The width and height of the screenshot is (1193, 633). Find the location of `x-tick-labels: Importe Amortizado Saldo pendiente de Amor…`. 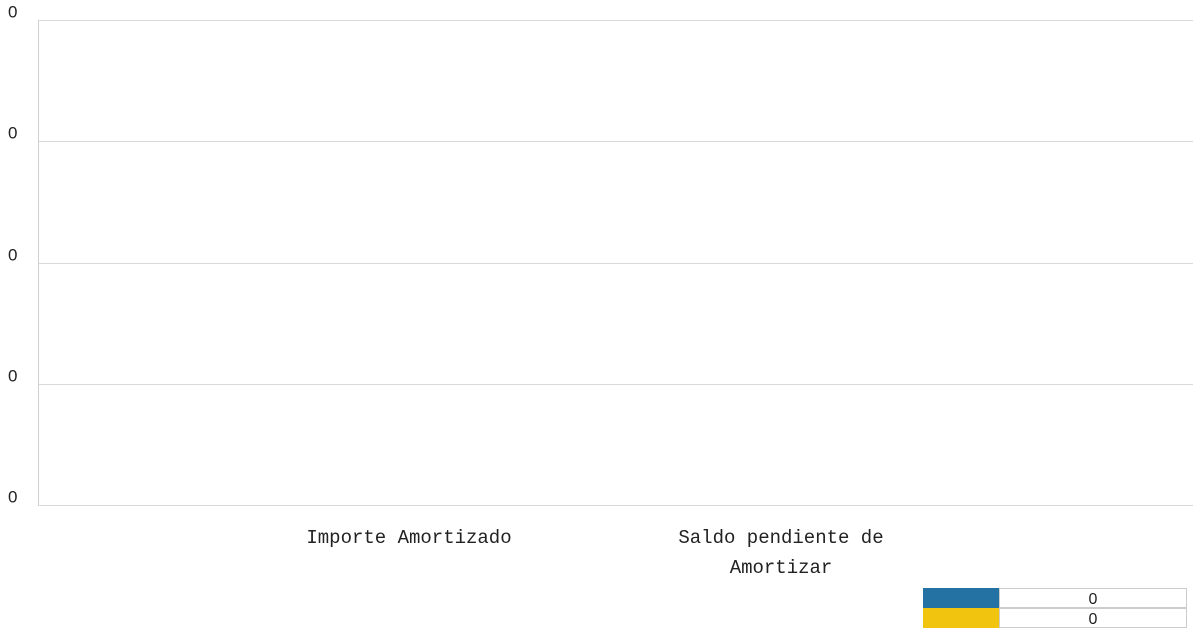

x-tick-labels: Importe Amortizado Saldo pendiente de Amor… is located at coordinates (594, 553).